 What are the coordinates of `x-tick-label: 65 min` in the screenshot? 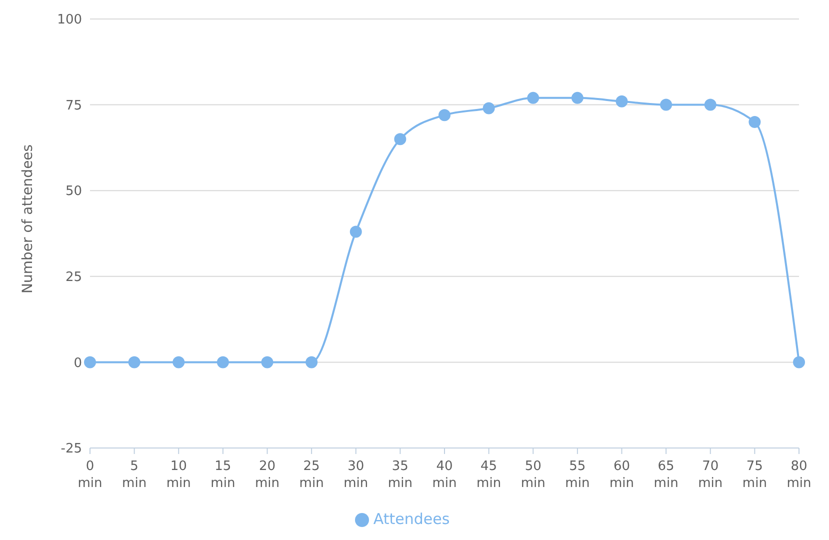 It's located at (666, 475).